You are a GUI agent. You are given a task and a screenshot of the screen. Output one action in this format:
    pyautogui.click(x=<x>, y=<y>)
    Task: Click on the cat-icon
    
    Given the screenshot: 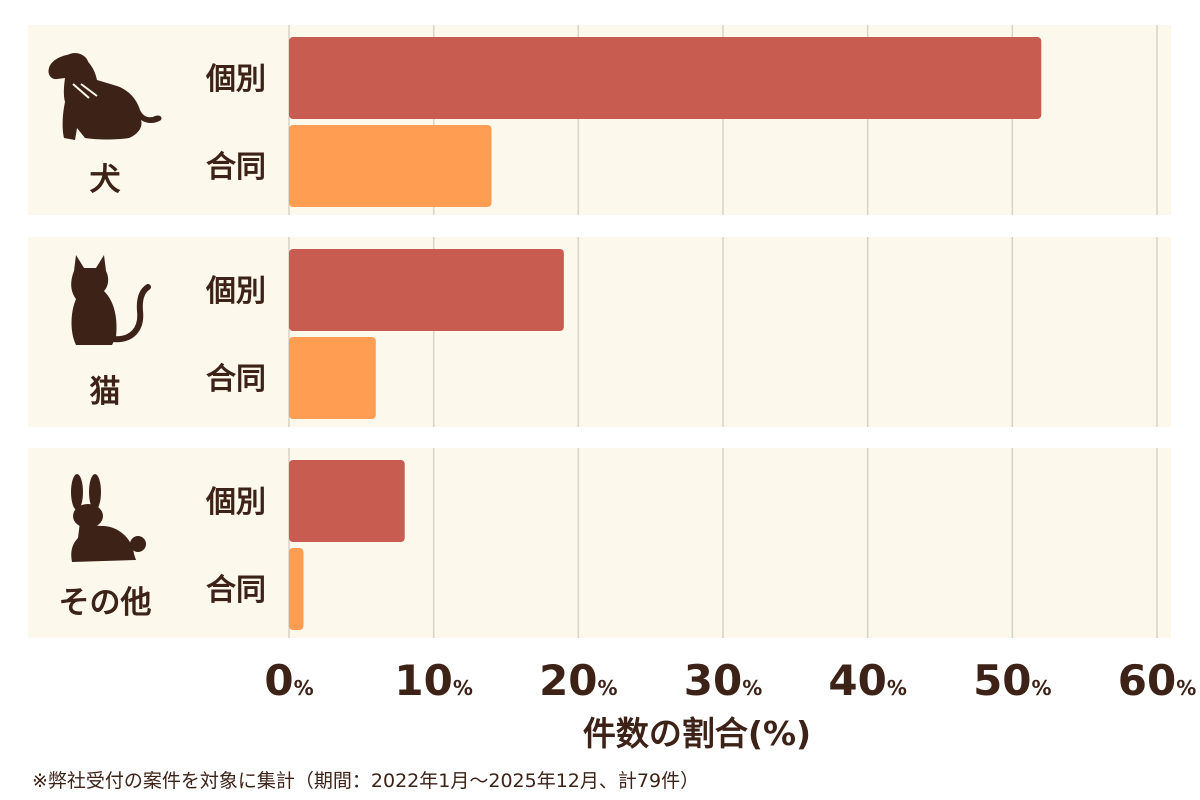 What is the action you would take?
    pyautogui.click(x=111, y=300)
    